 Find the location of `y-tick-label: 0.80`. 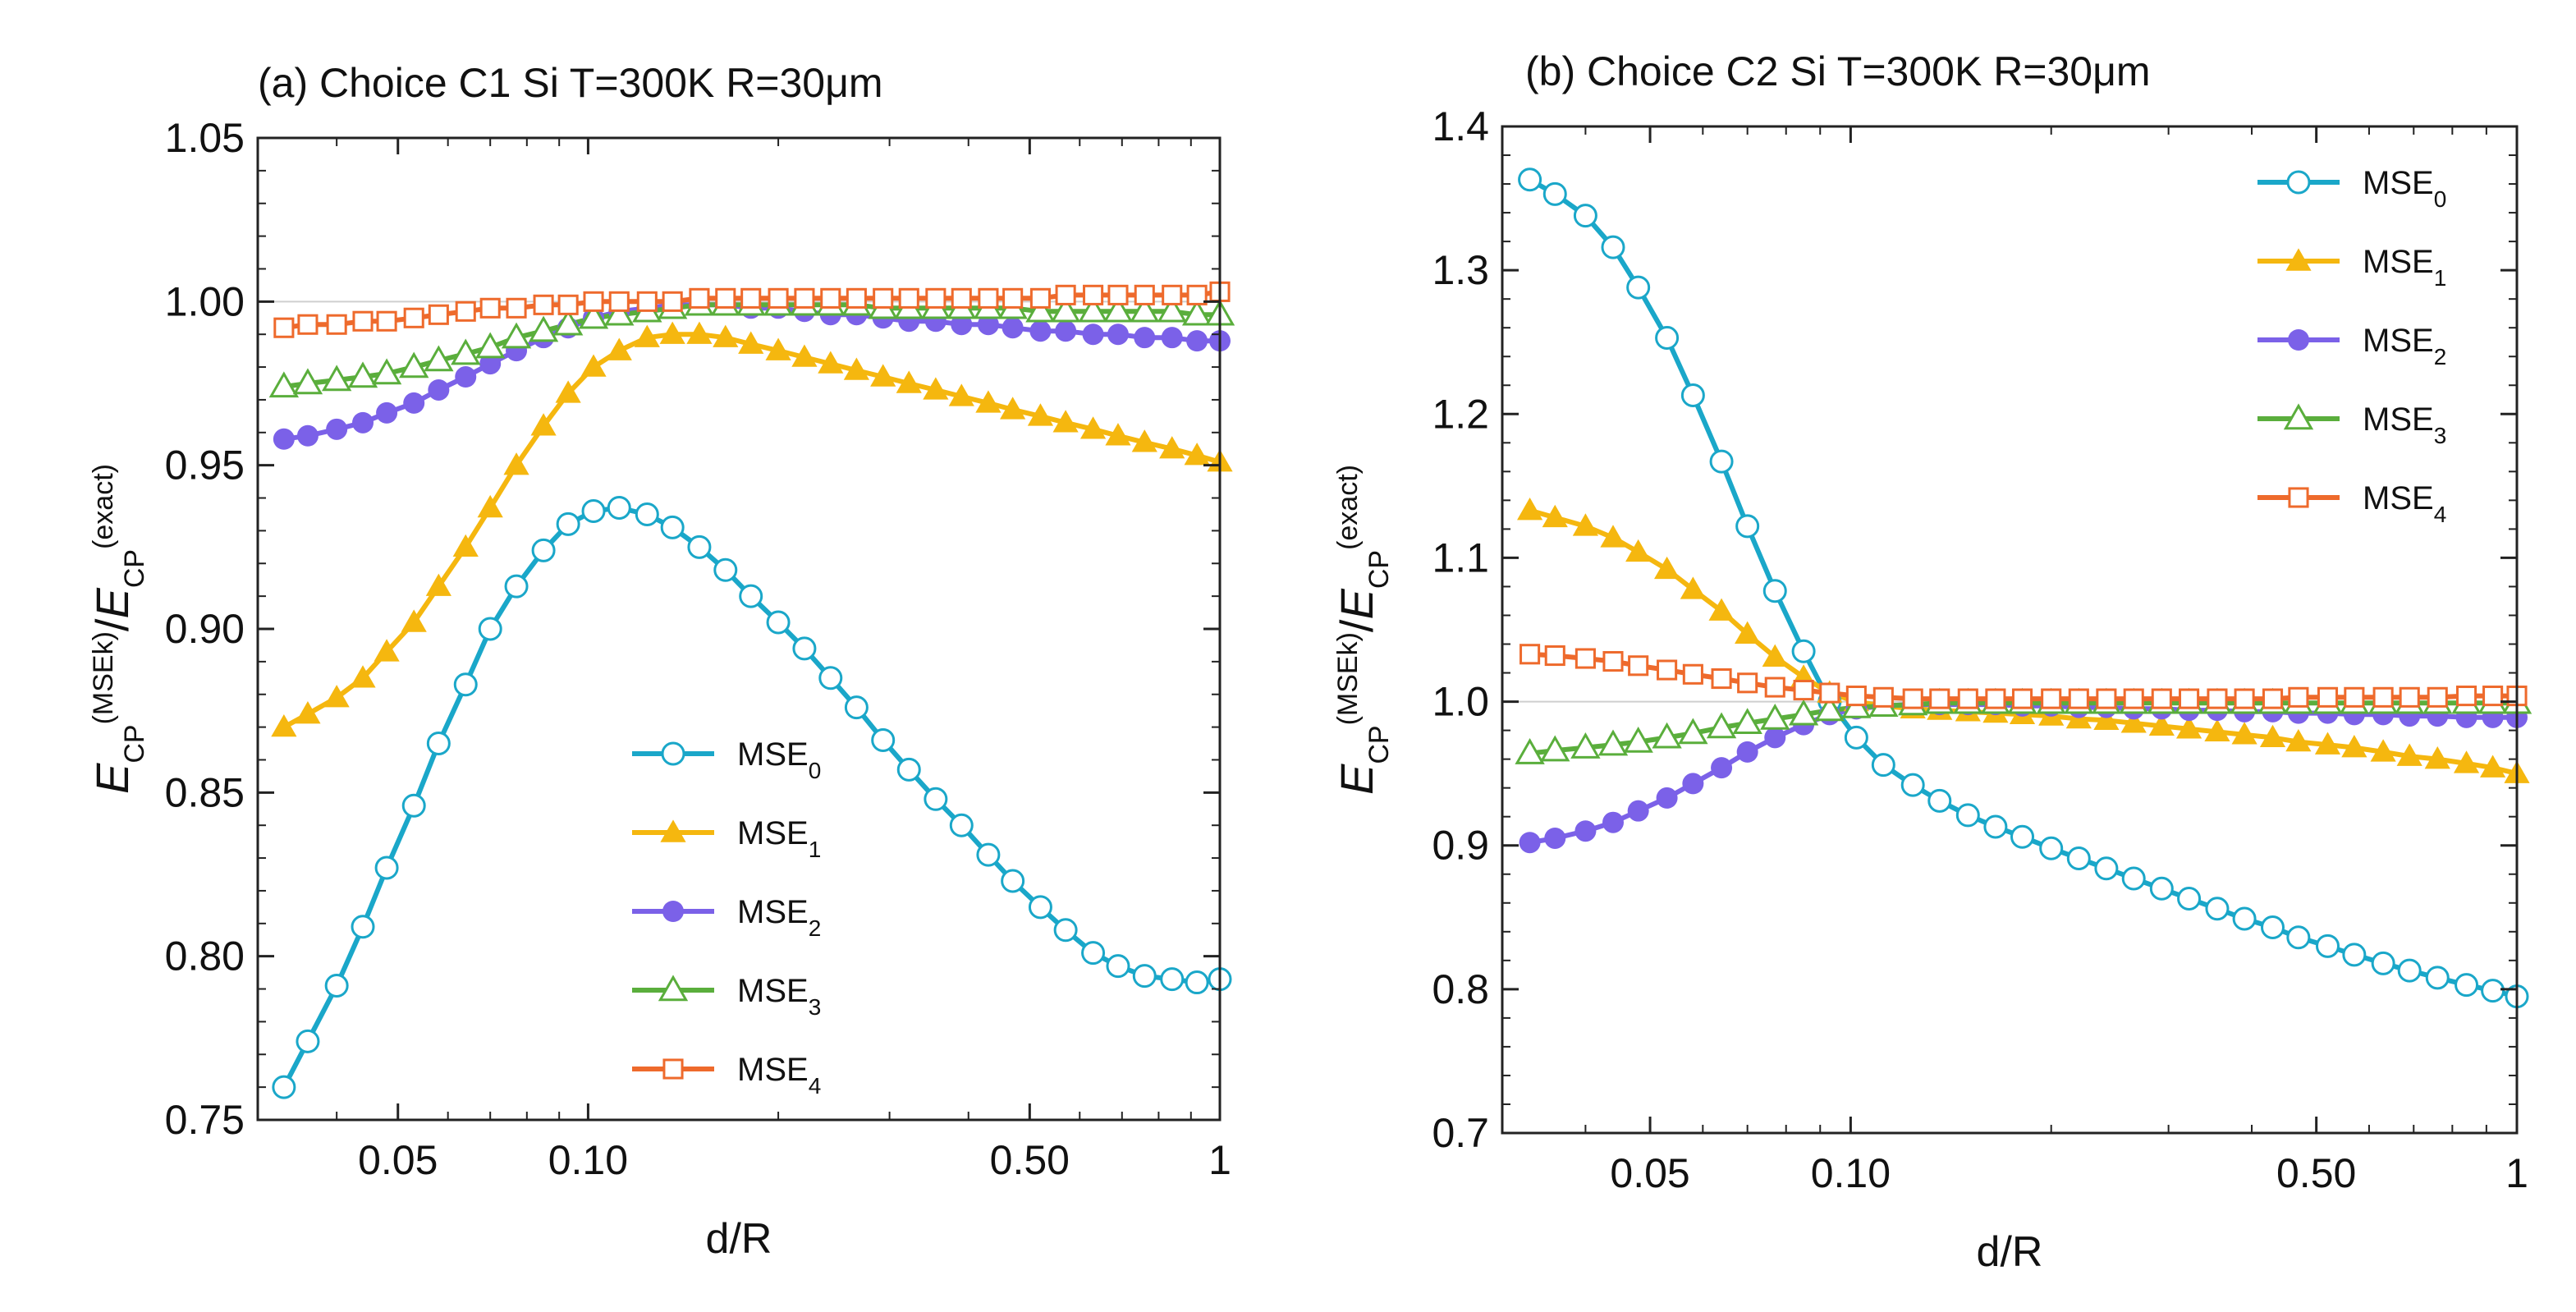

y-tick-label: 0.80 is located at coordinates (205, 956).